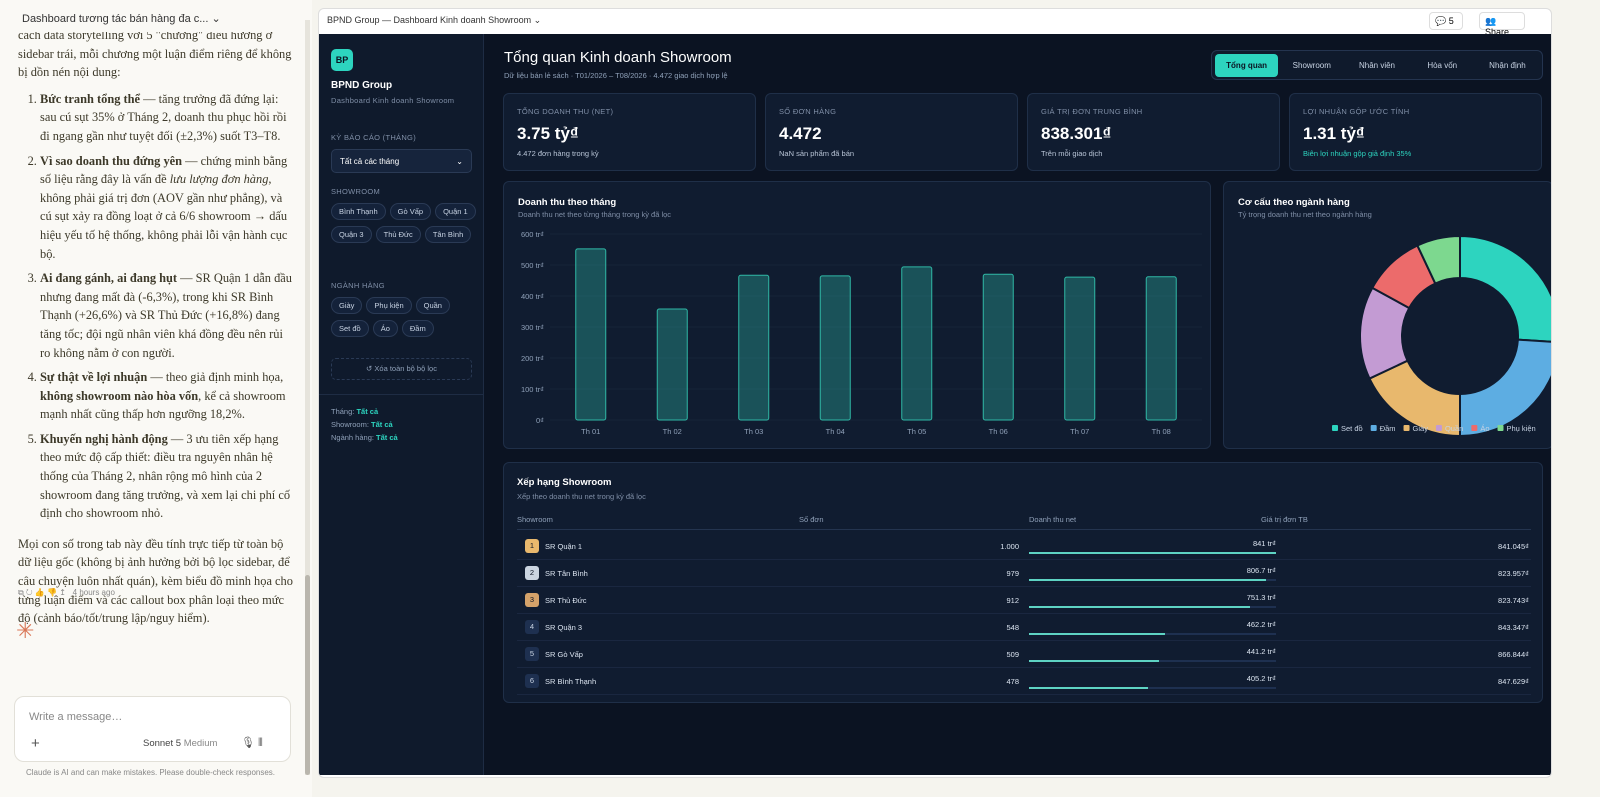  Describe the element at coordinates (1012, 627) in the screenshot. I see `orders: 548` at that location.